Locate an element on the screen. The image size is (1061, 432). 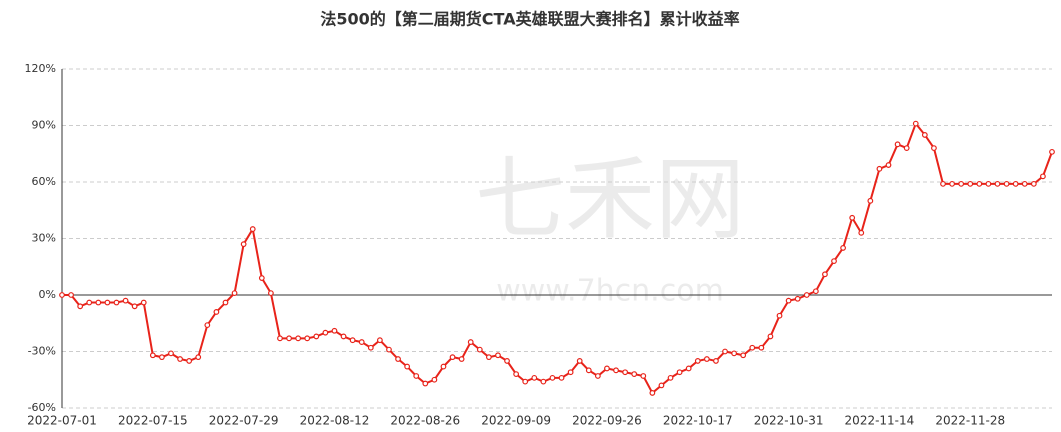
x-tick-label: 2022-07-15 is located at coordinates (153, 421).